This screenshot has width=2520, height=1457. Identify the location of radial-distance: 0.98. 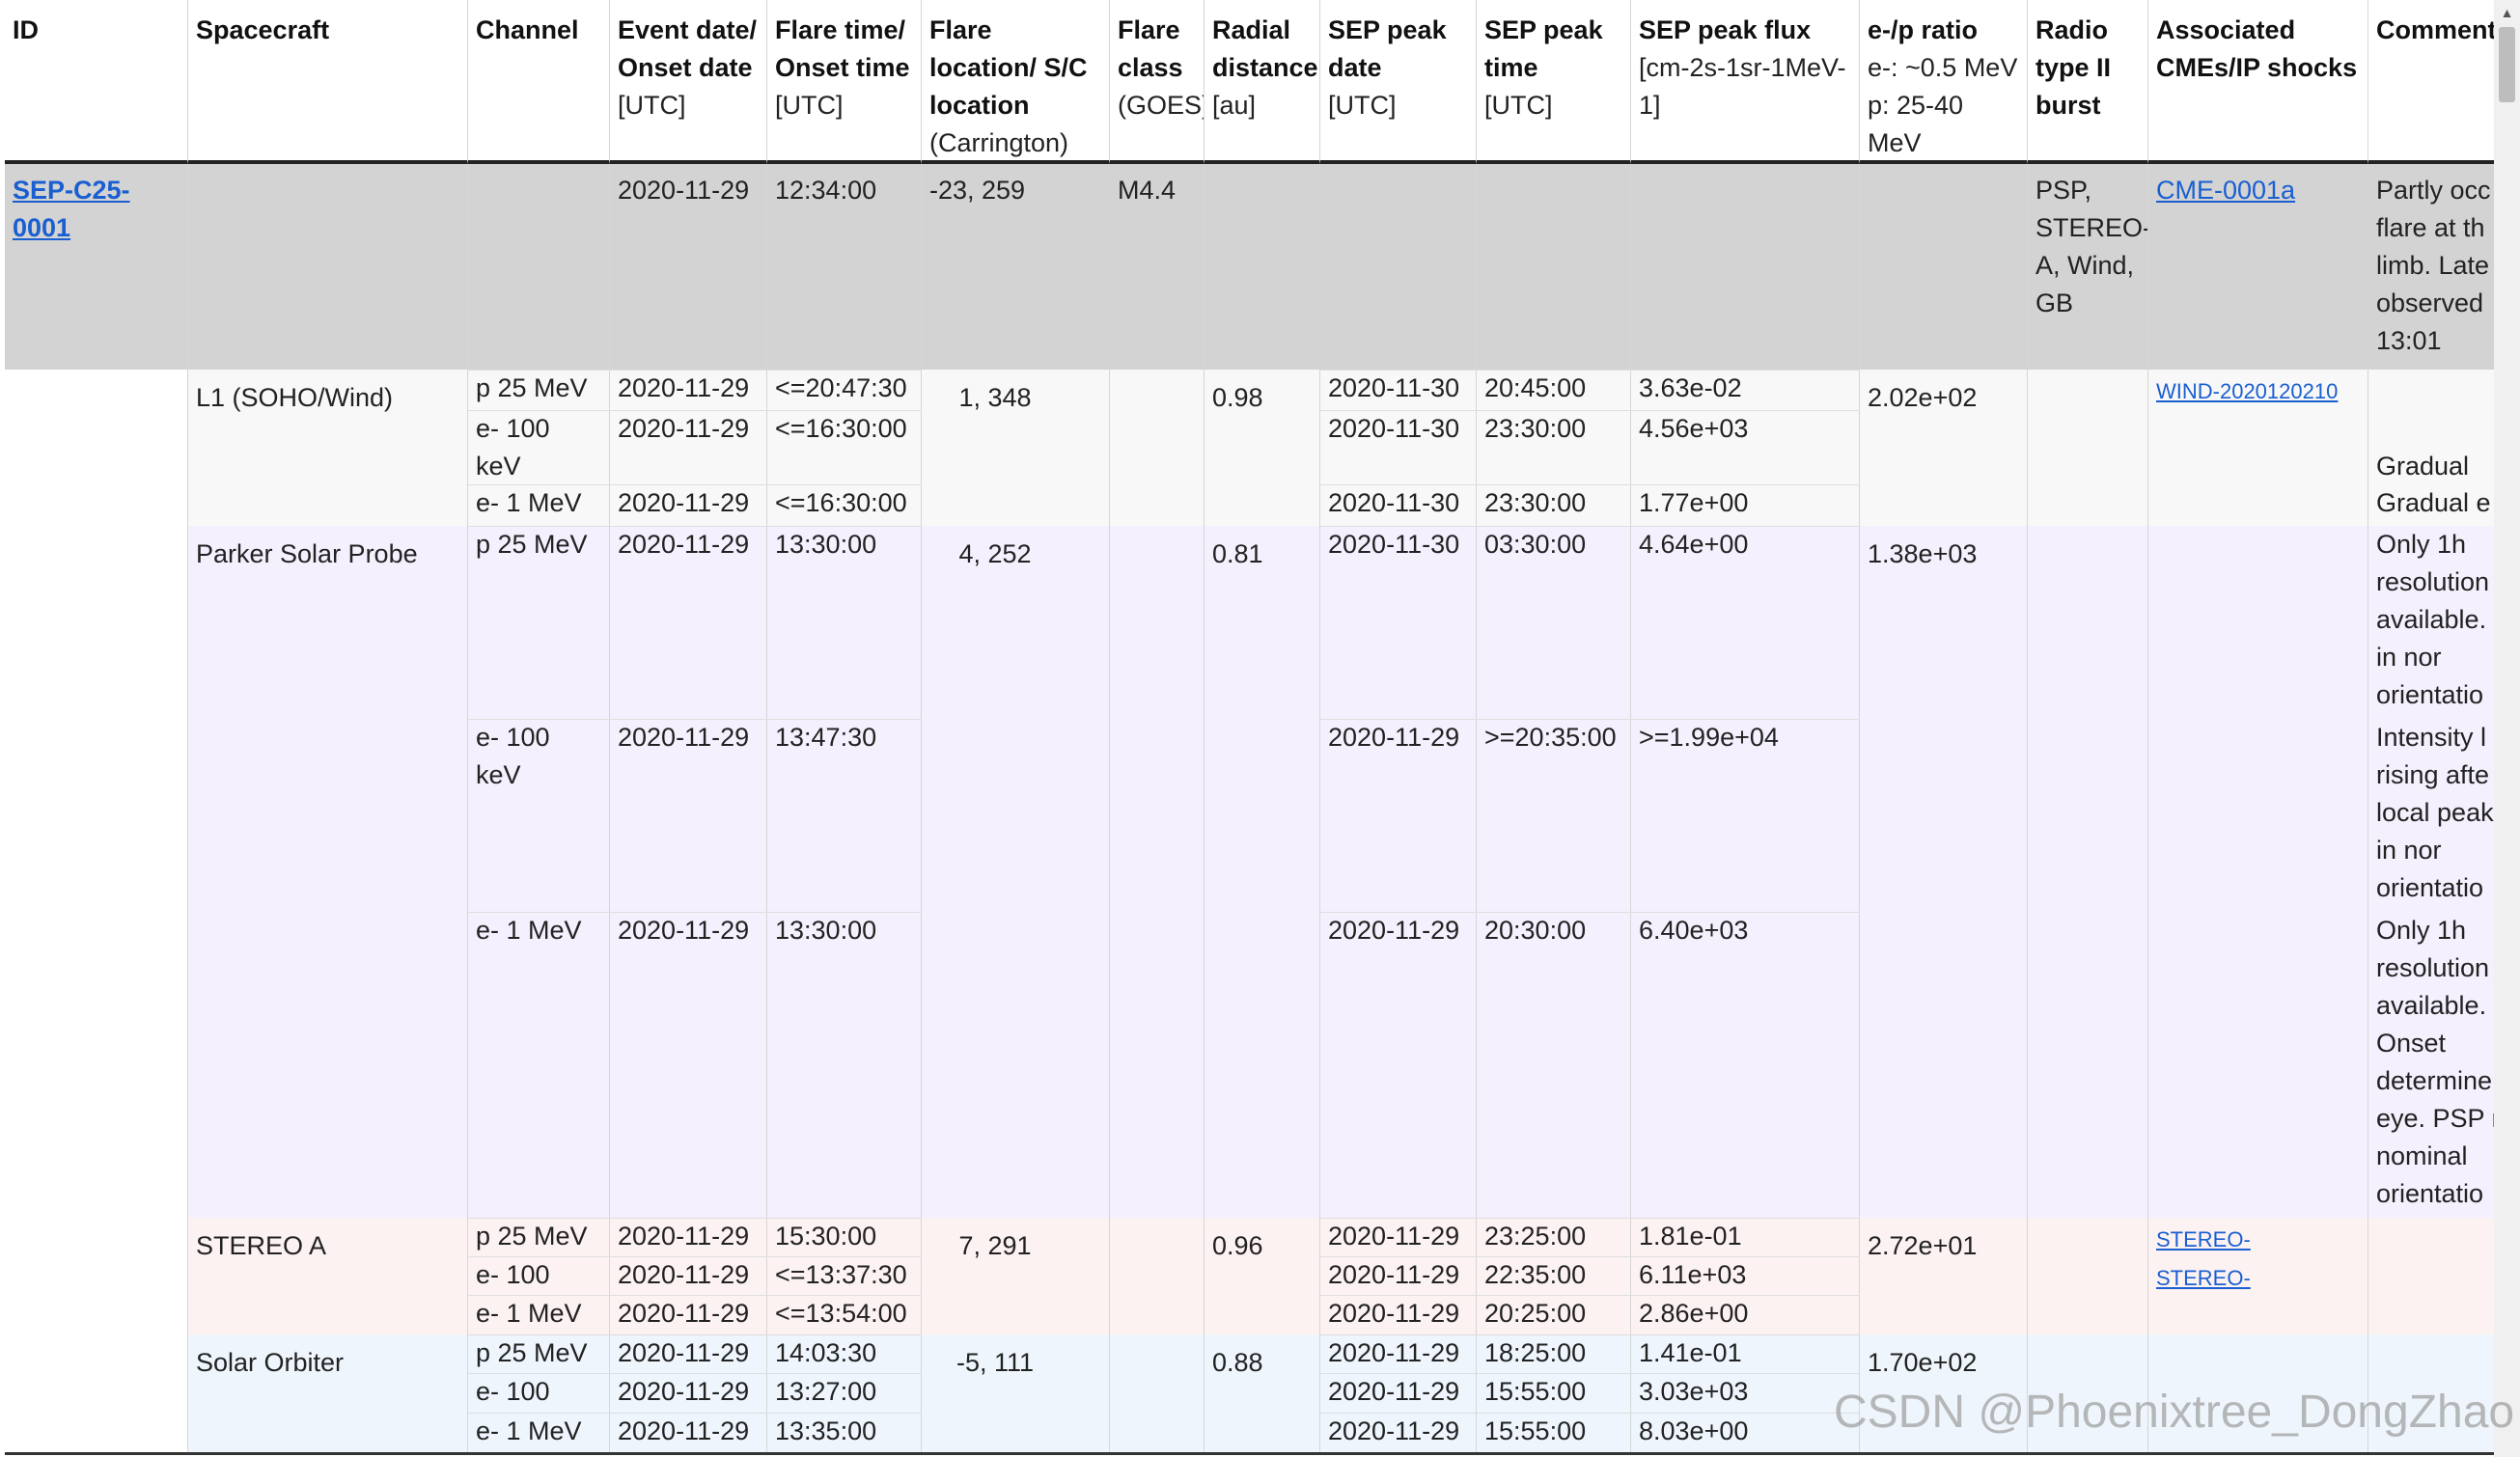
(1238, 397).